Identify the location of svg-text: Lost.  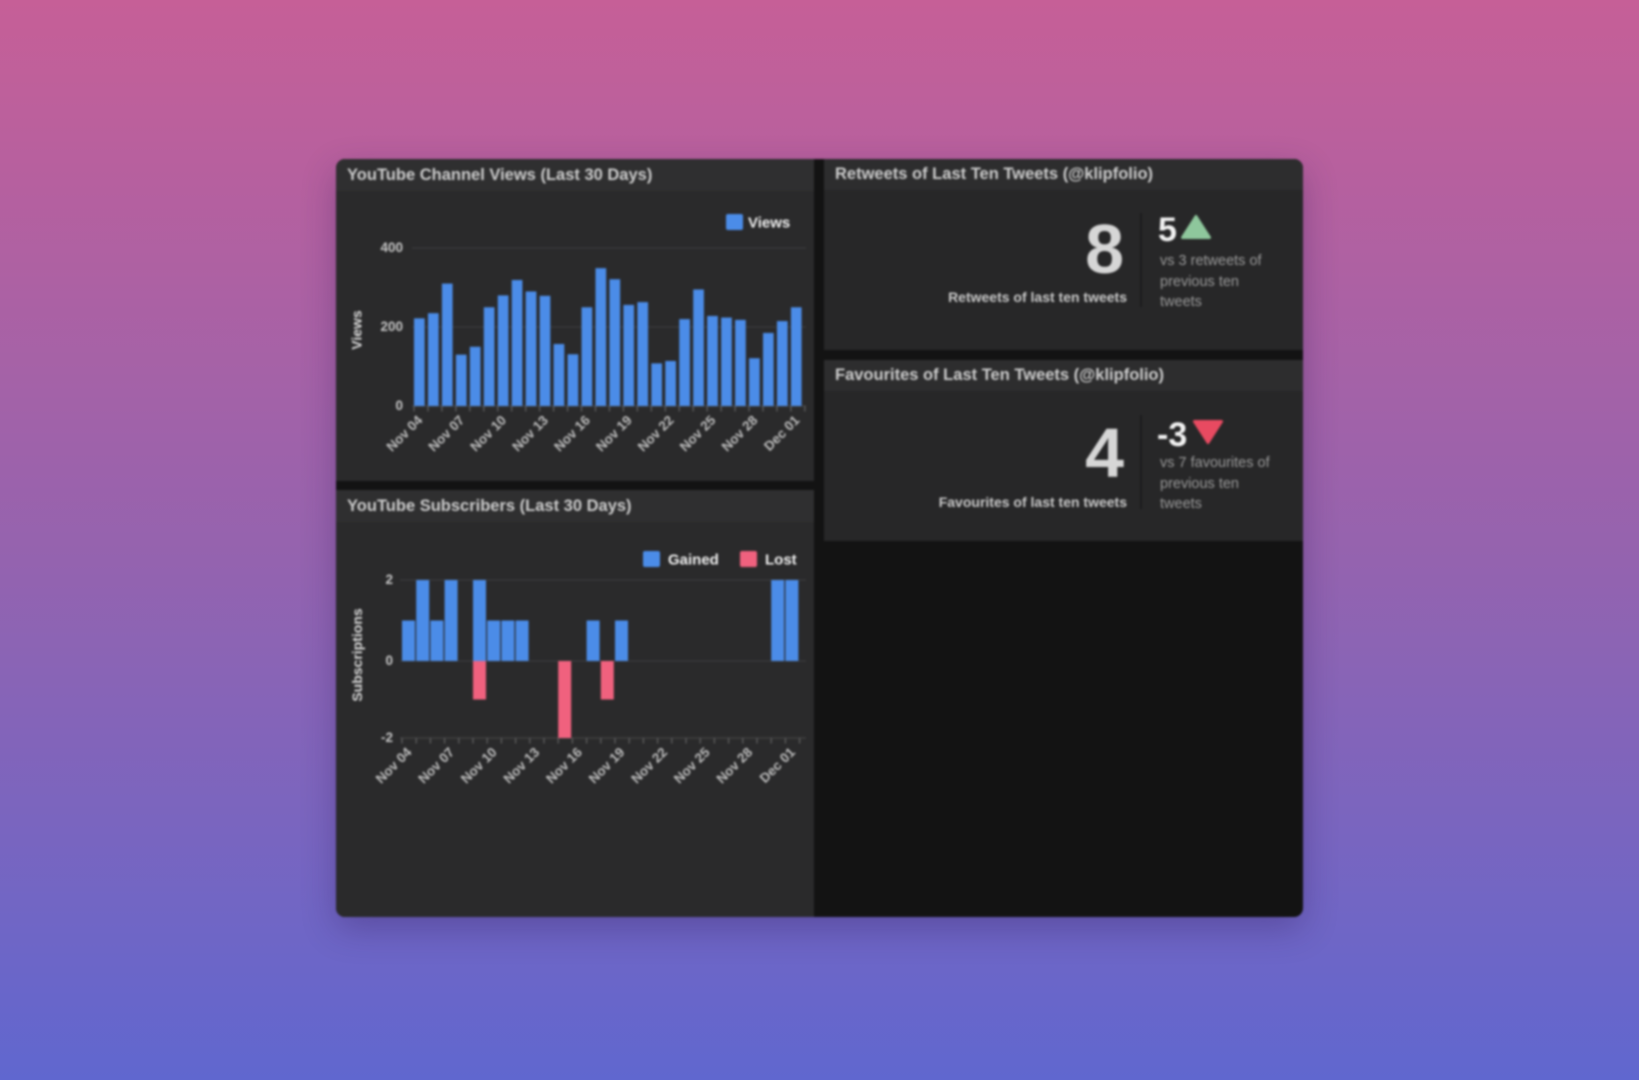
(781, 560).